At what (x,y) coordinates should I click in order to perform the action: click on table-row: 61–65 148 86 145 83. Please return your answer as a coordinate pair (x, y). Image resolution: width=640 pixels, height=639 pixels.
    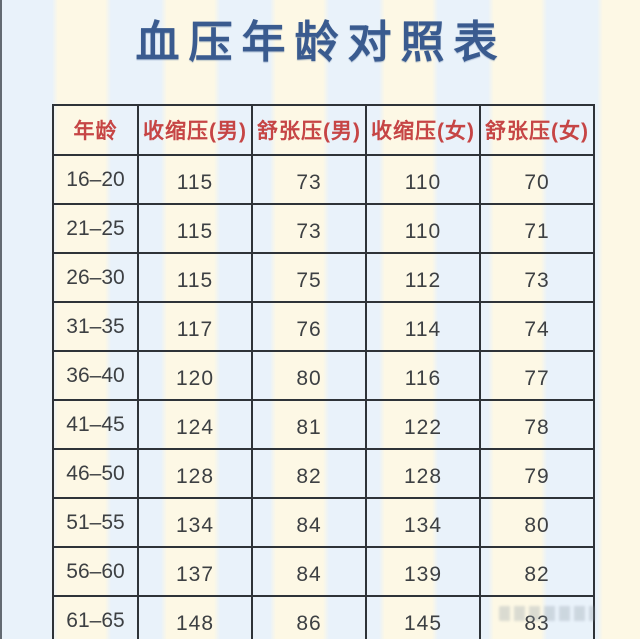
    Looking at the image, I should click on (323, 617).